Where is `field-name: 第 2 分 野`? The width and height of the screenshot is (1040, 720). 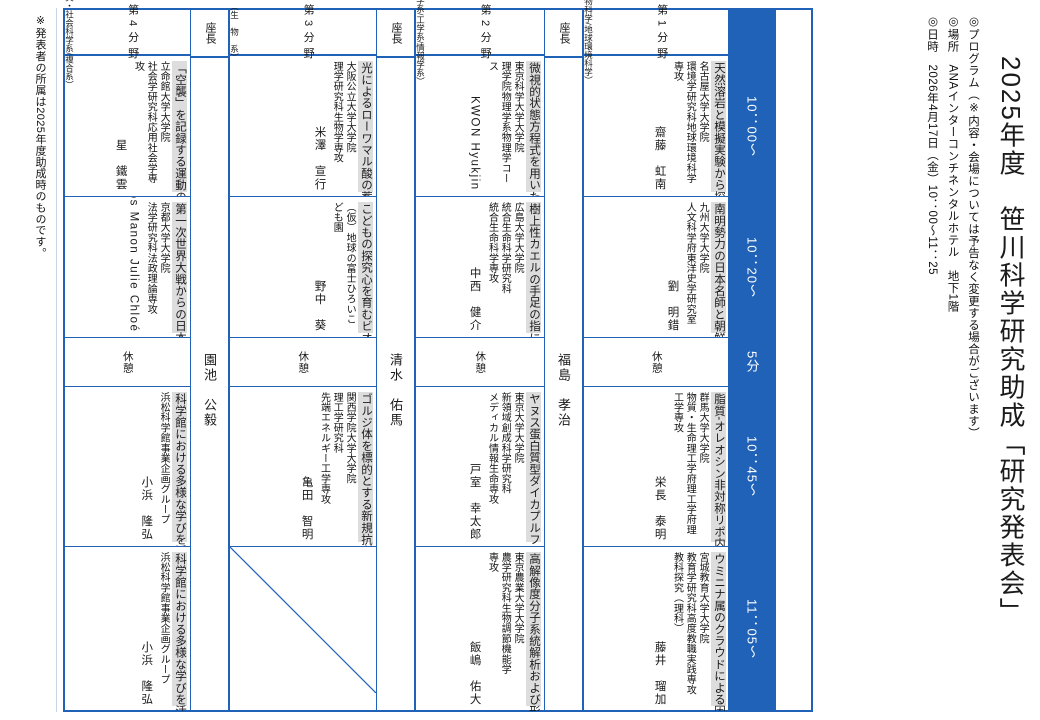
field-name: 第 2 分 野 is located at coordinates (485, 32).